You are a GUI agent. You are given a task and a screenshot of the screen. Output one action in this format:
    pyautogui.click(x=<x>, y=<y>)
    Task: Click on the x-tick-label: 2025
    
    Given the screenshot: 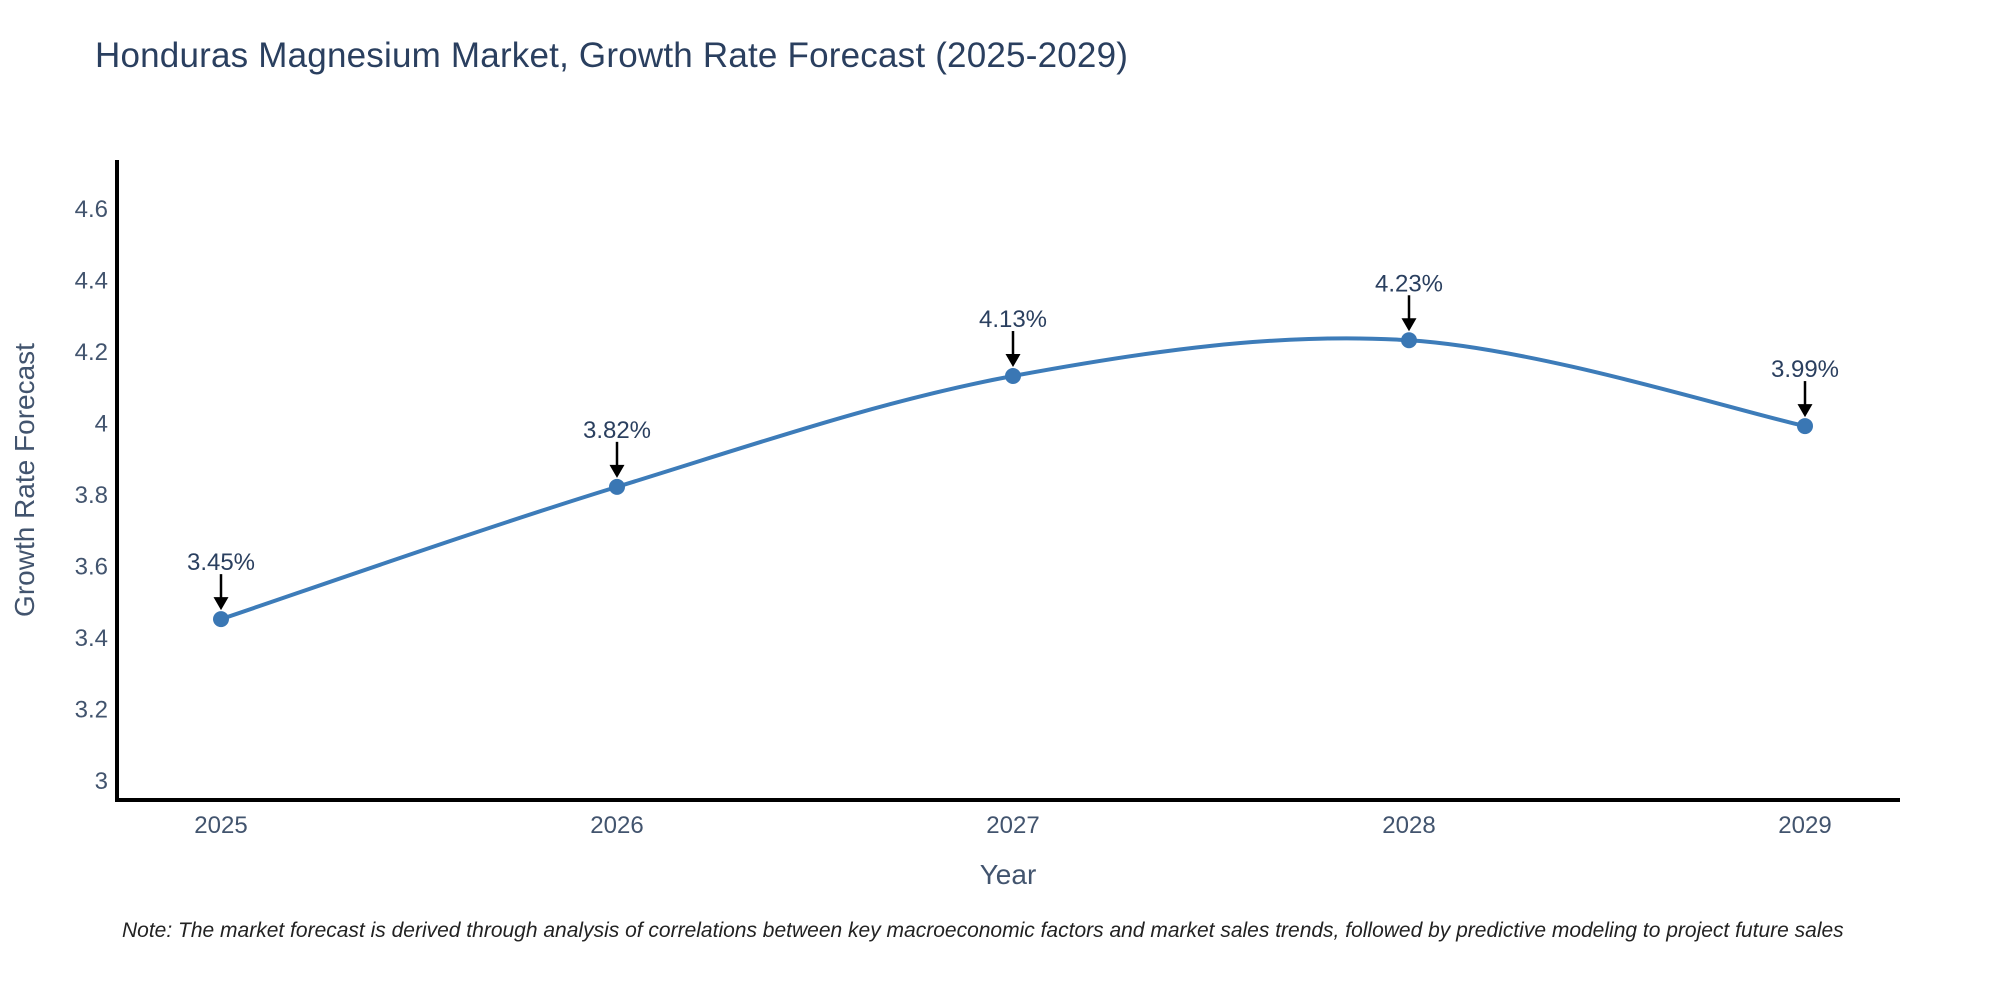 What is the action you would take?
    pyautogui.click(x=220, y=825)
    